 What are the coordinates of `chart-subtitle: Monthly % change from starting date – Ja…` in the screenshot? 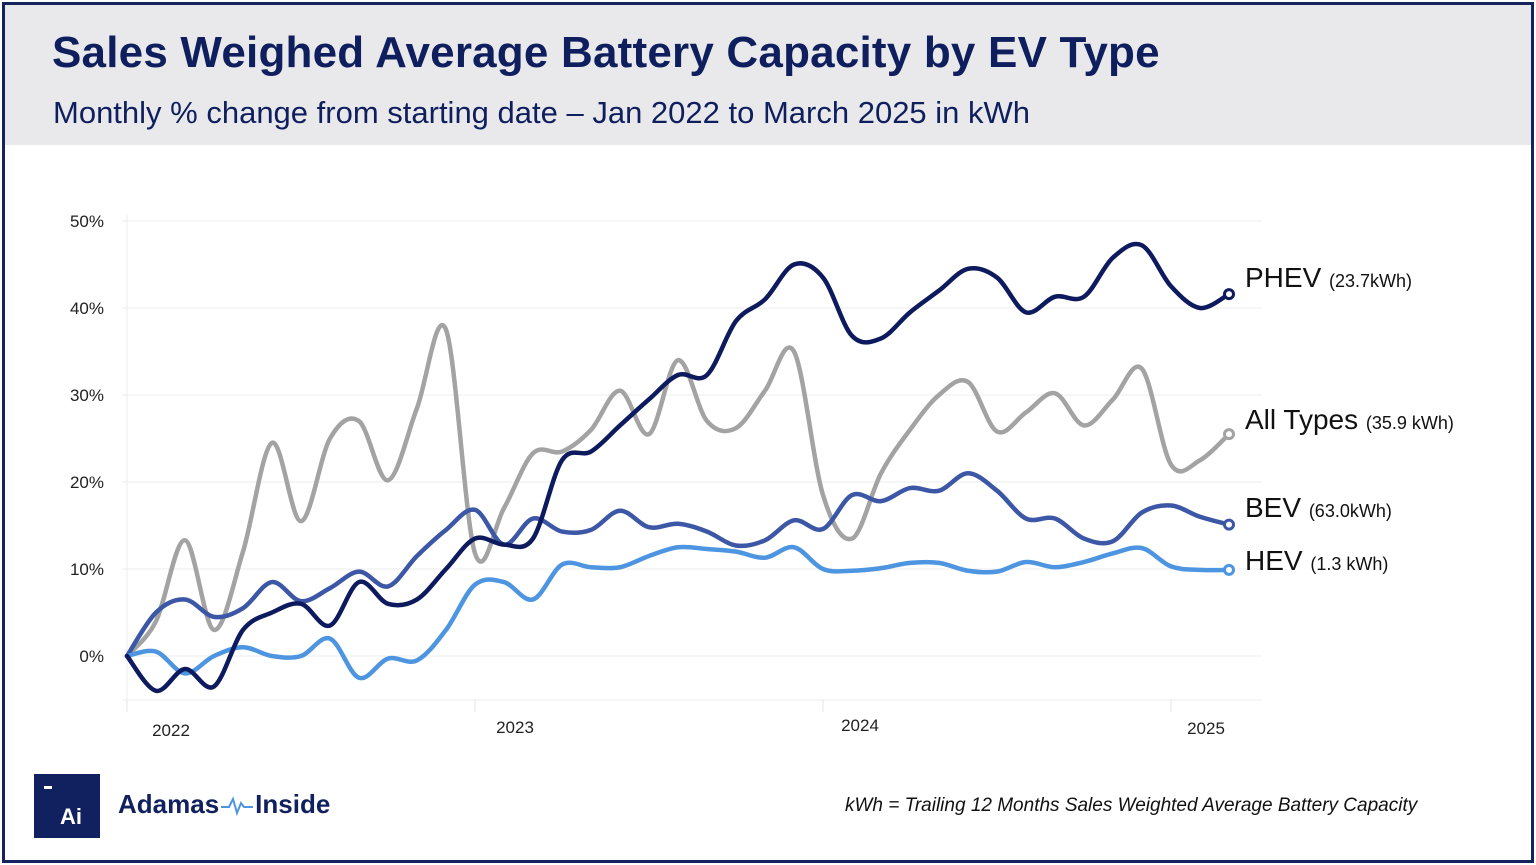 It's located at (542, 112).